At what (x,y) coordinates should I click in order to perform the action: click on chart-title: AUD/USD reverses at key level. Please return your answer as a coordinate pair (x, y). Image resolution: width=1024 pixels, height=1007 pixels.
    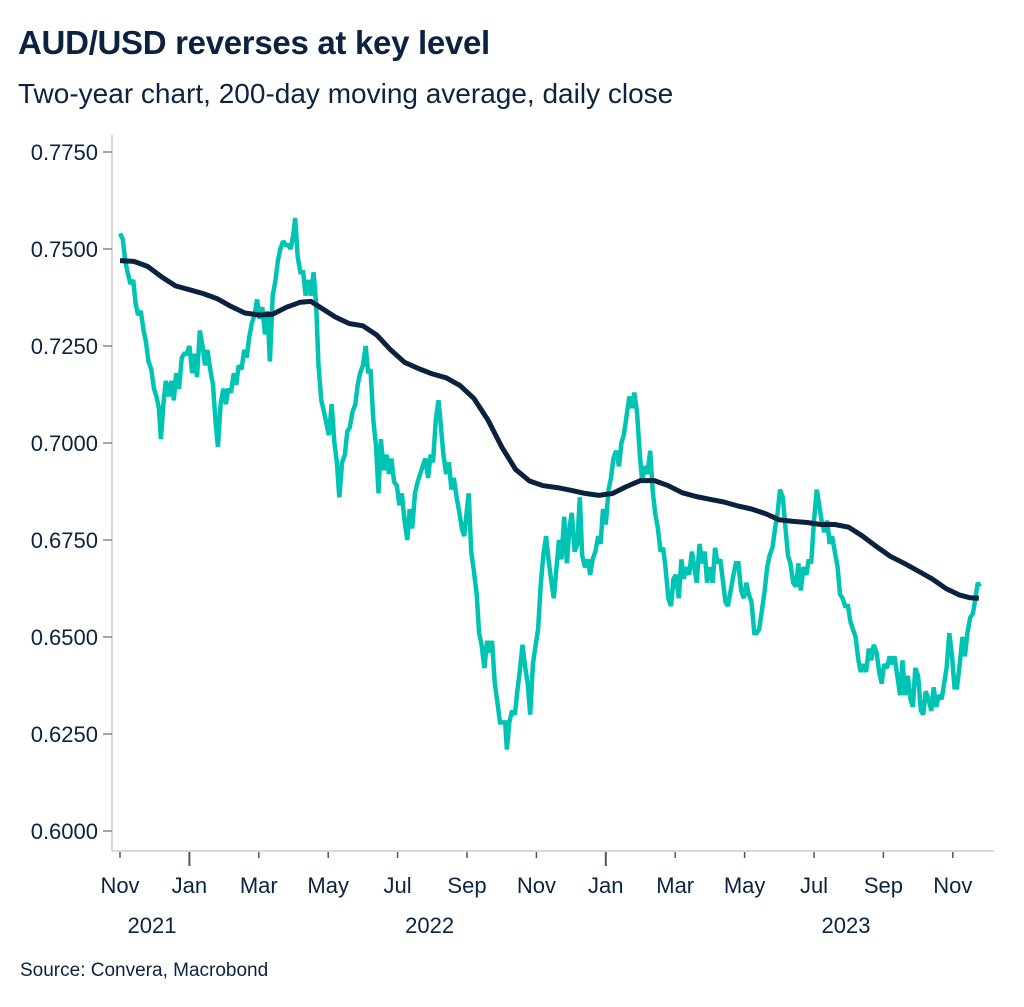
    Looking at the image, I should click on (254, 42).